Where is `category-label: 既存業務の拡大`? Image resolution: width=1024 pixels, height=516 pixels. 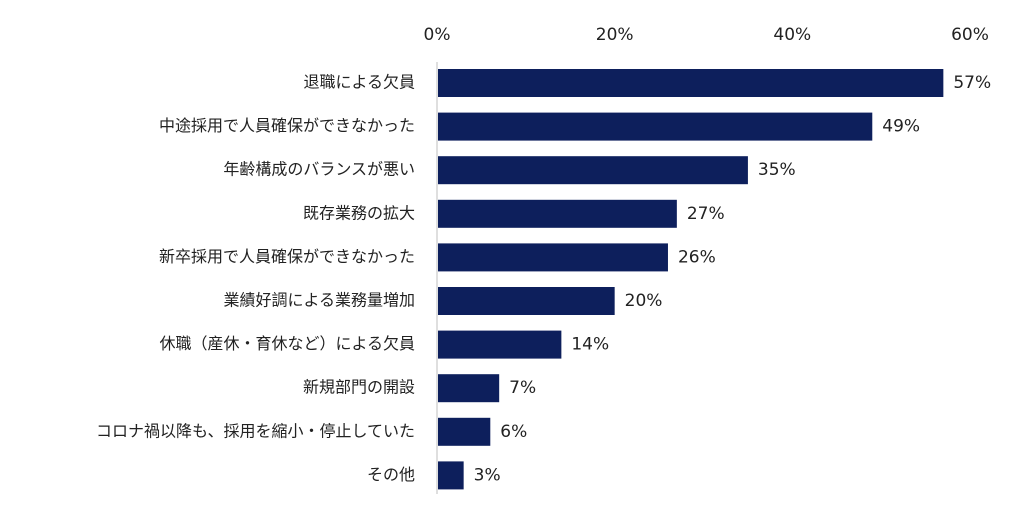
category-label: 既存業務の拡大 is located at coordinates (359, 212).